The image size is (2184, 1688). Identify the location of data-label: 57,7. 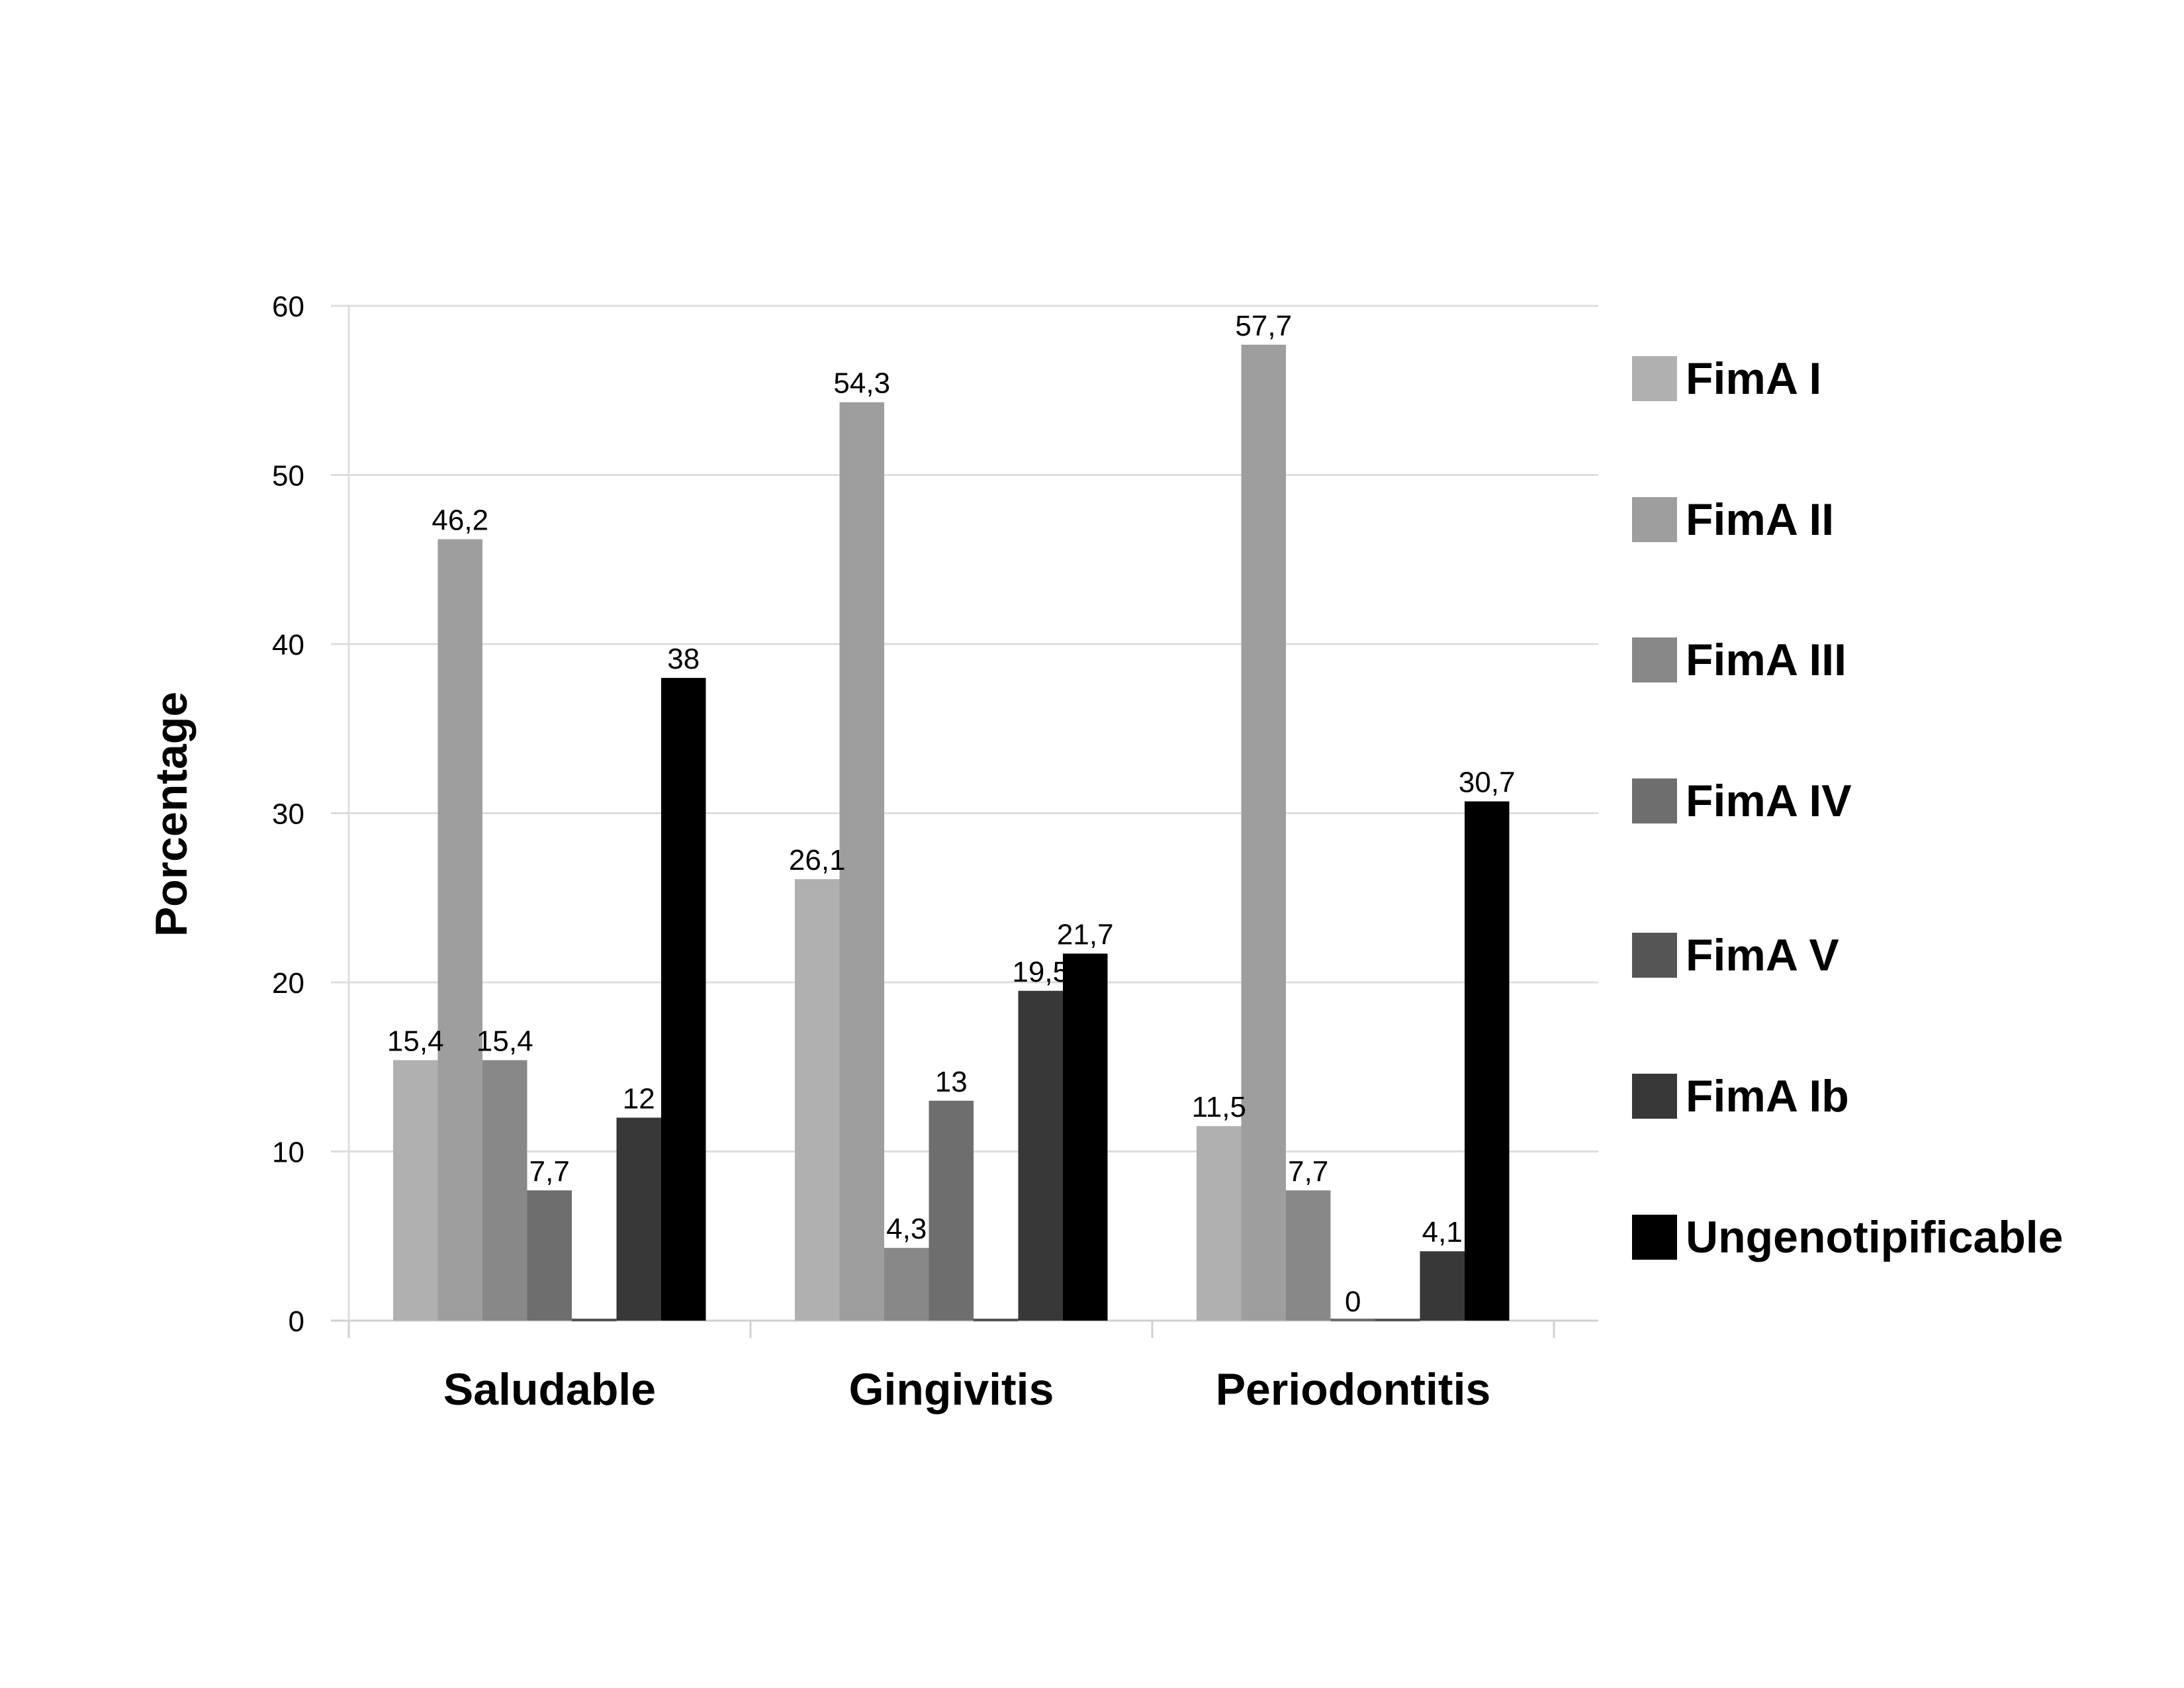
(1263, 326).